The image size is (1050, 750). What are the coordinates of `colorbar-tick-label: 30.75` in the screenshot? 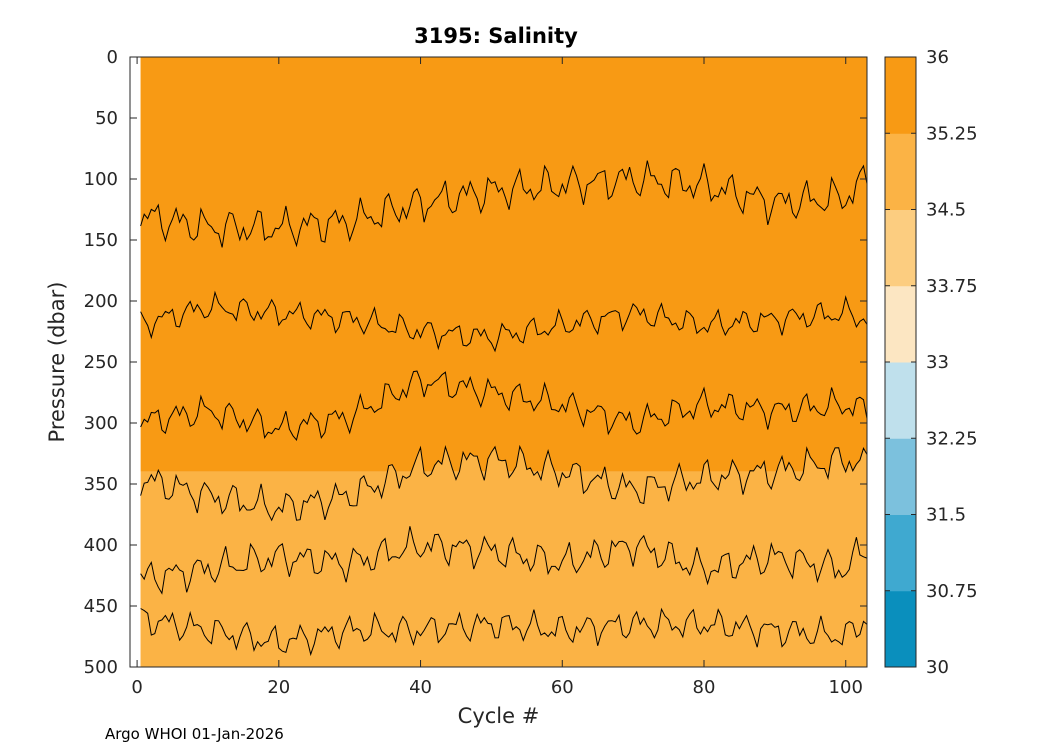 It's located at (952, 591).